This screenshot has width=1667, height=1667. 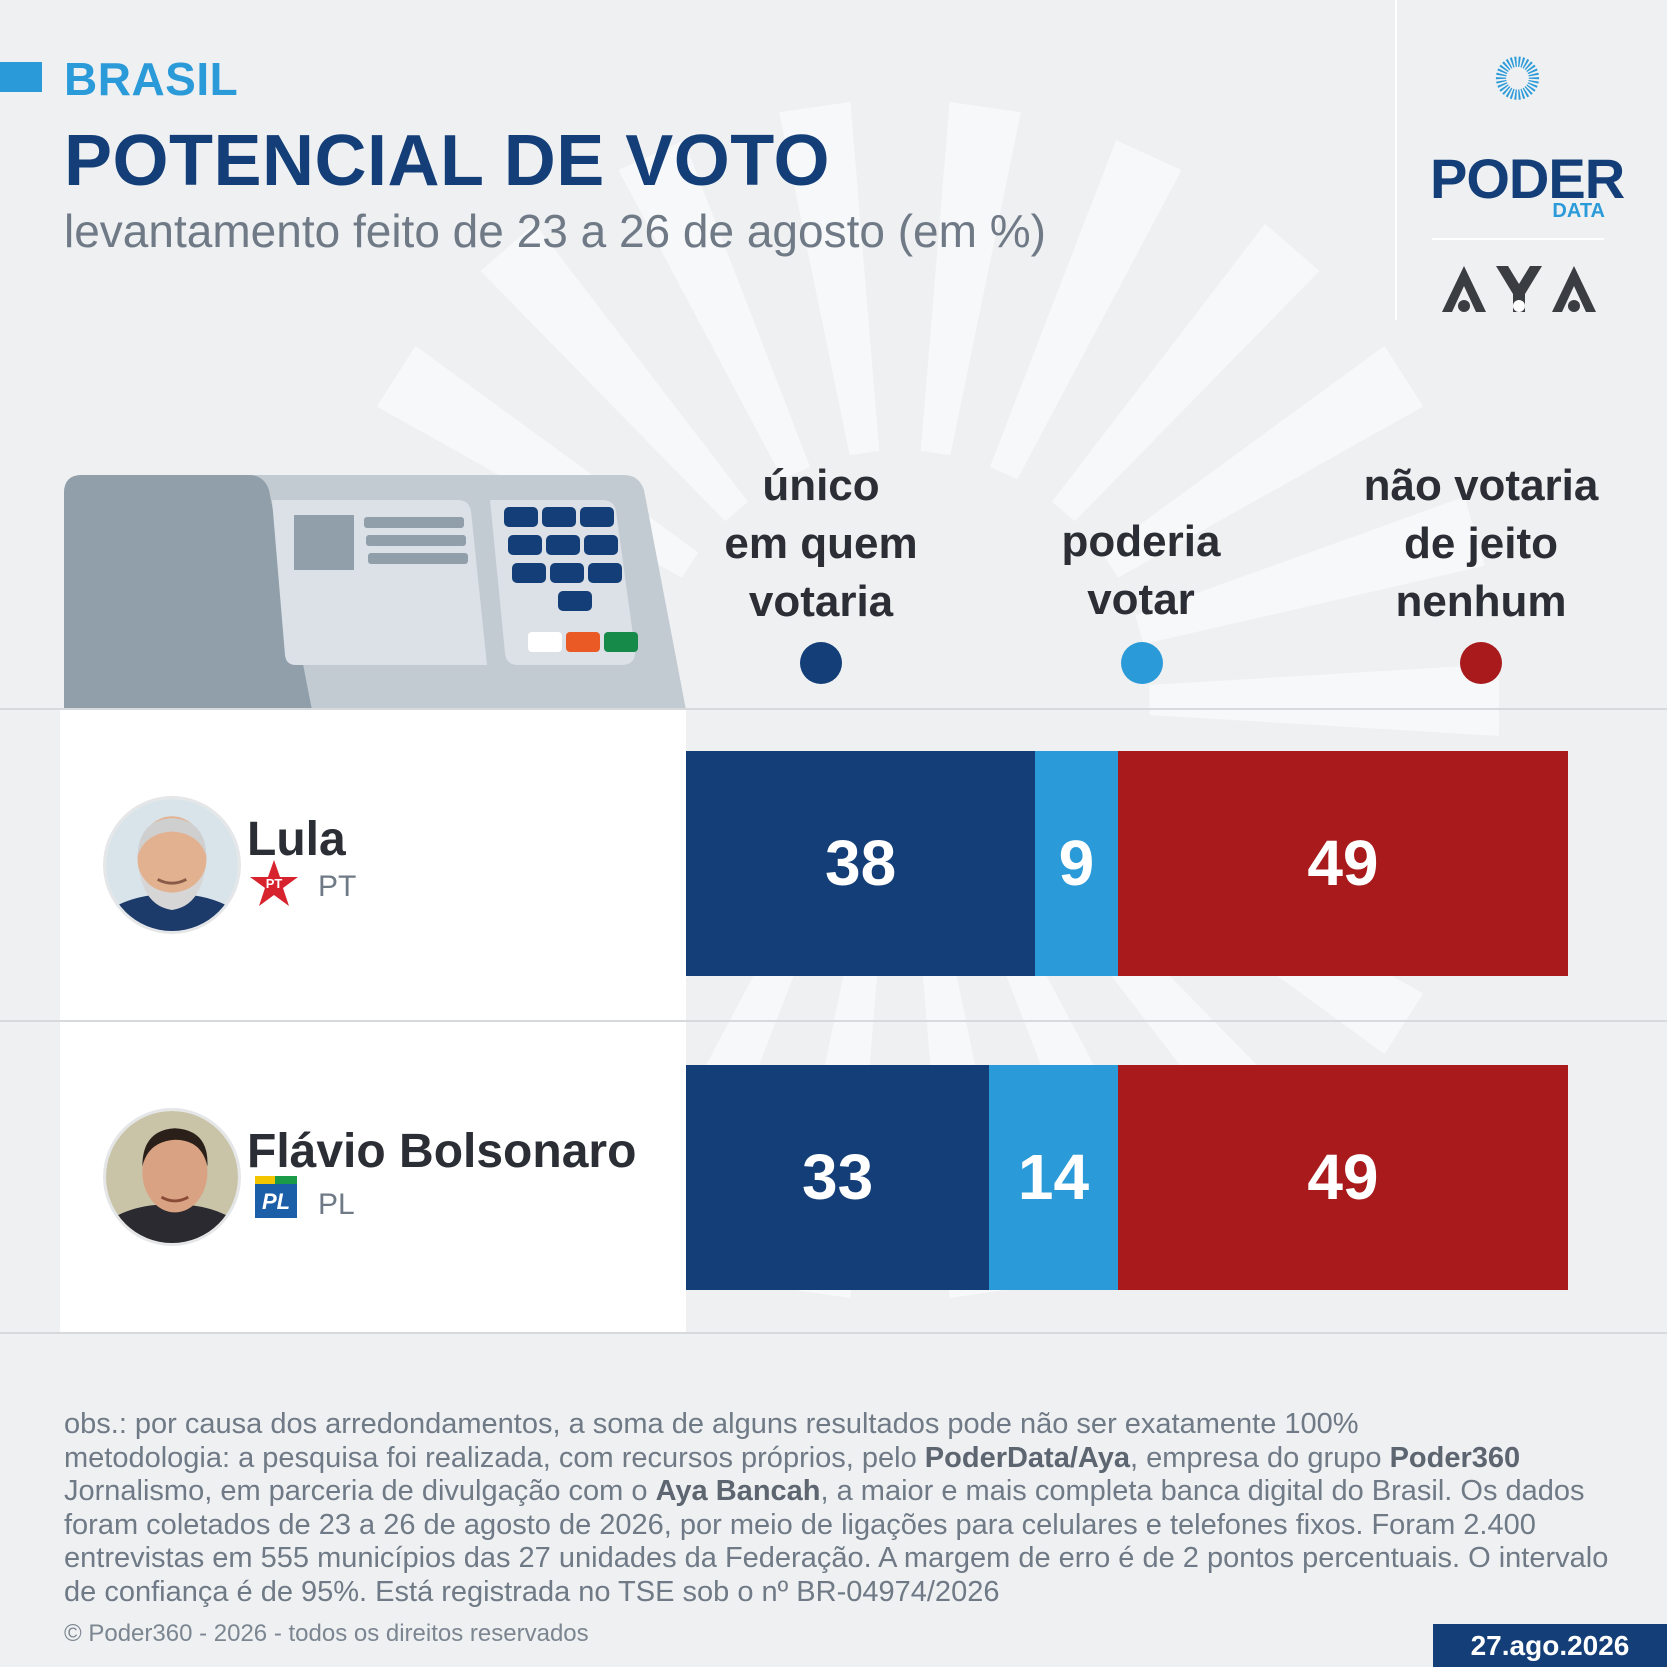 What do you see at coordinates (172, 1177) in the screenshot?
I see `avatar-flavio-bolsonaro` at bounding box center [172, 1177].